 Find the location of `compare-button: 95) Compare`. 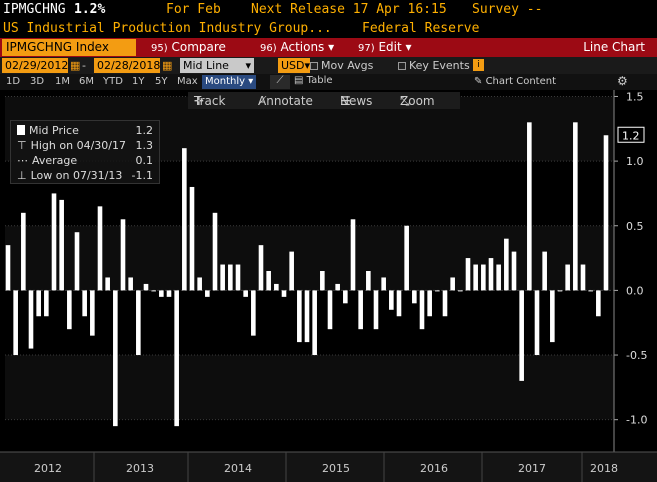

compare-button: 95) Compare is located at coordinates (188, 47).